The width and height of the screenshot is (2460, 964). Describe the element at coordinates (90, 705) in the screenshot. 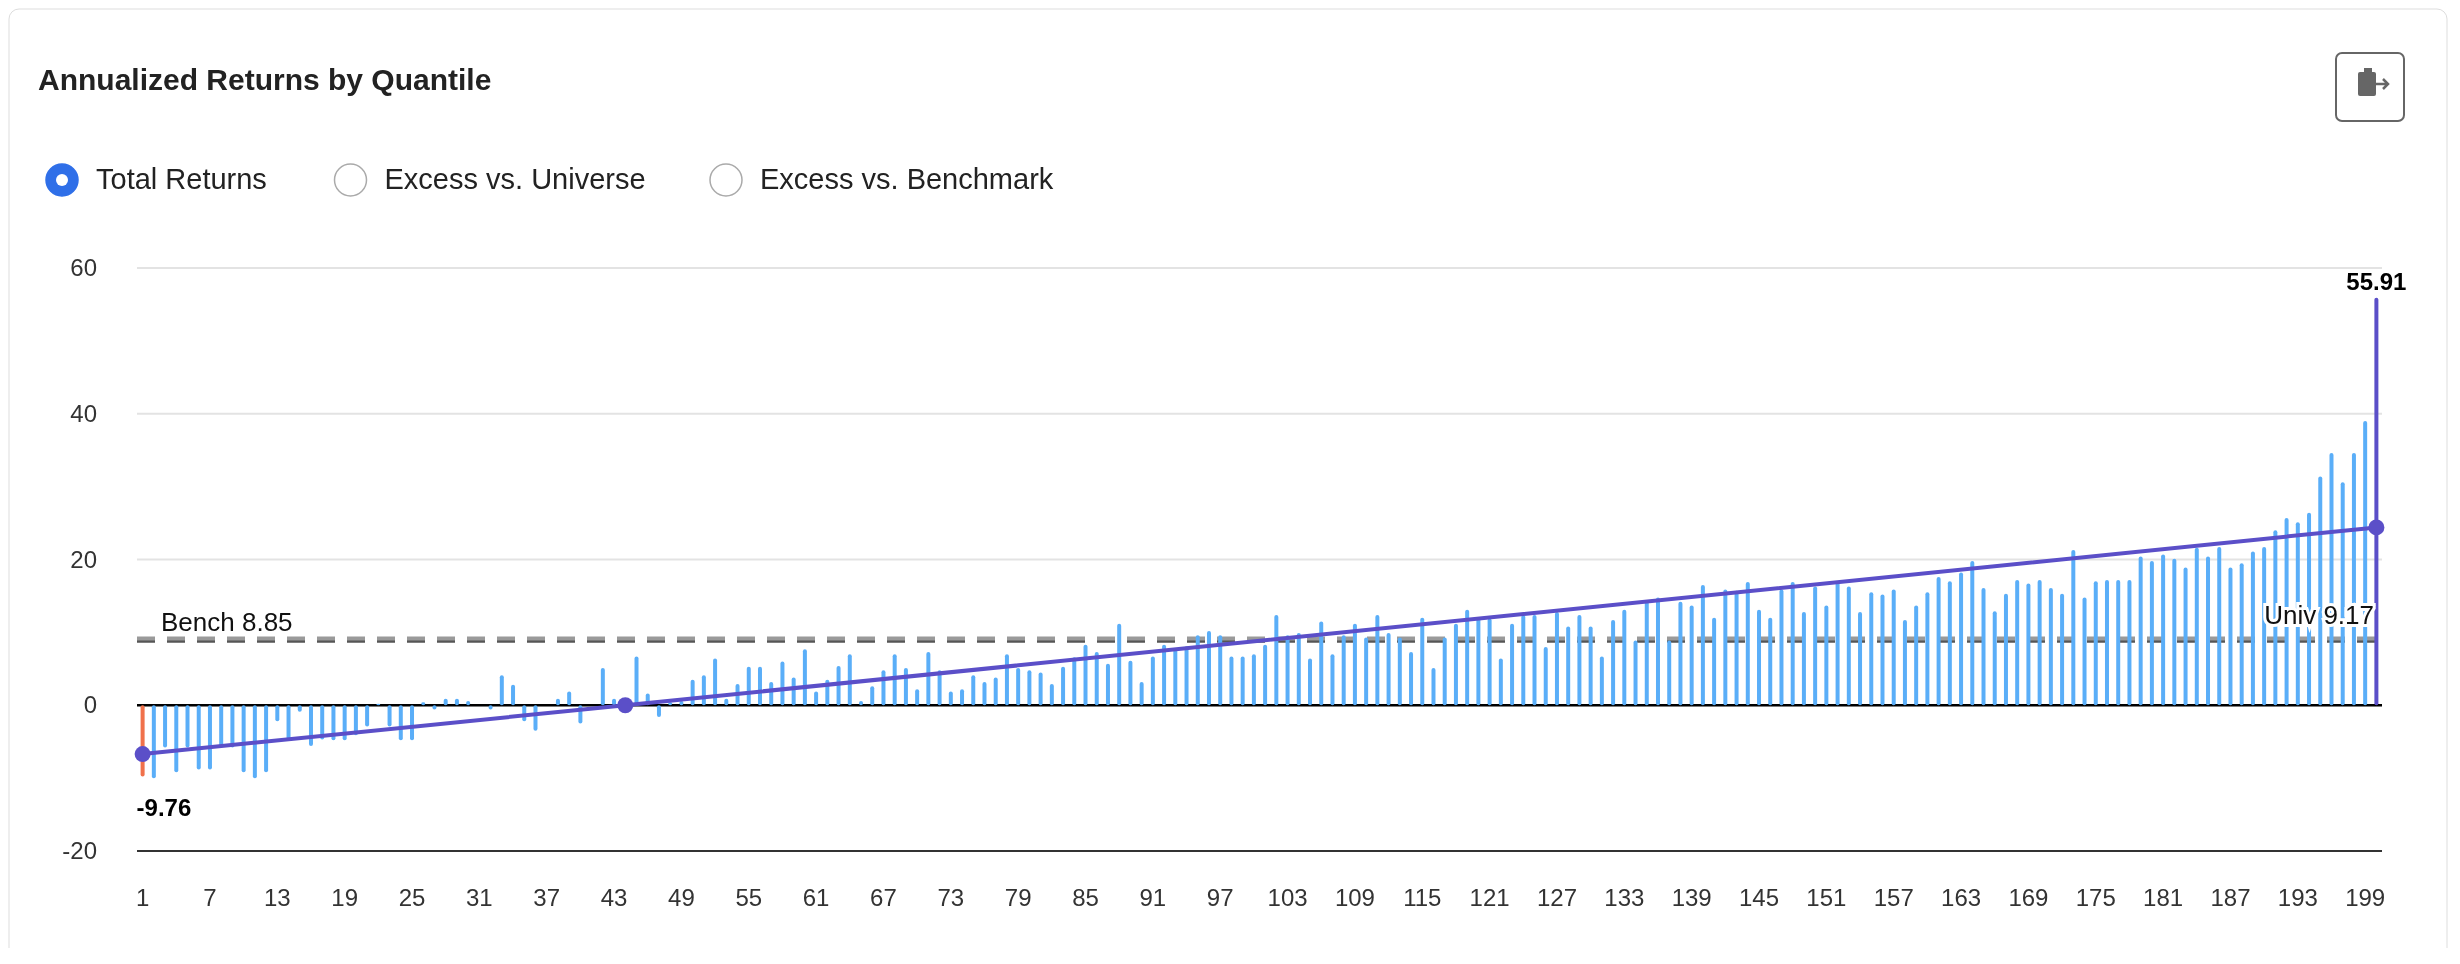

I see `y-tick-label: 0` at that location.